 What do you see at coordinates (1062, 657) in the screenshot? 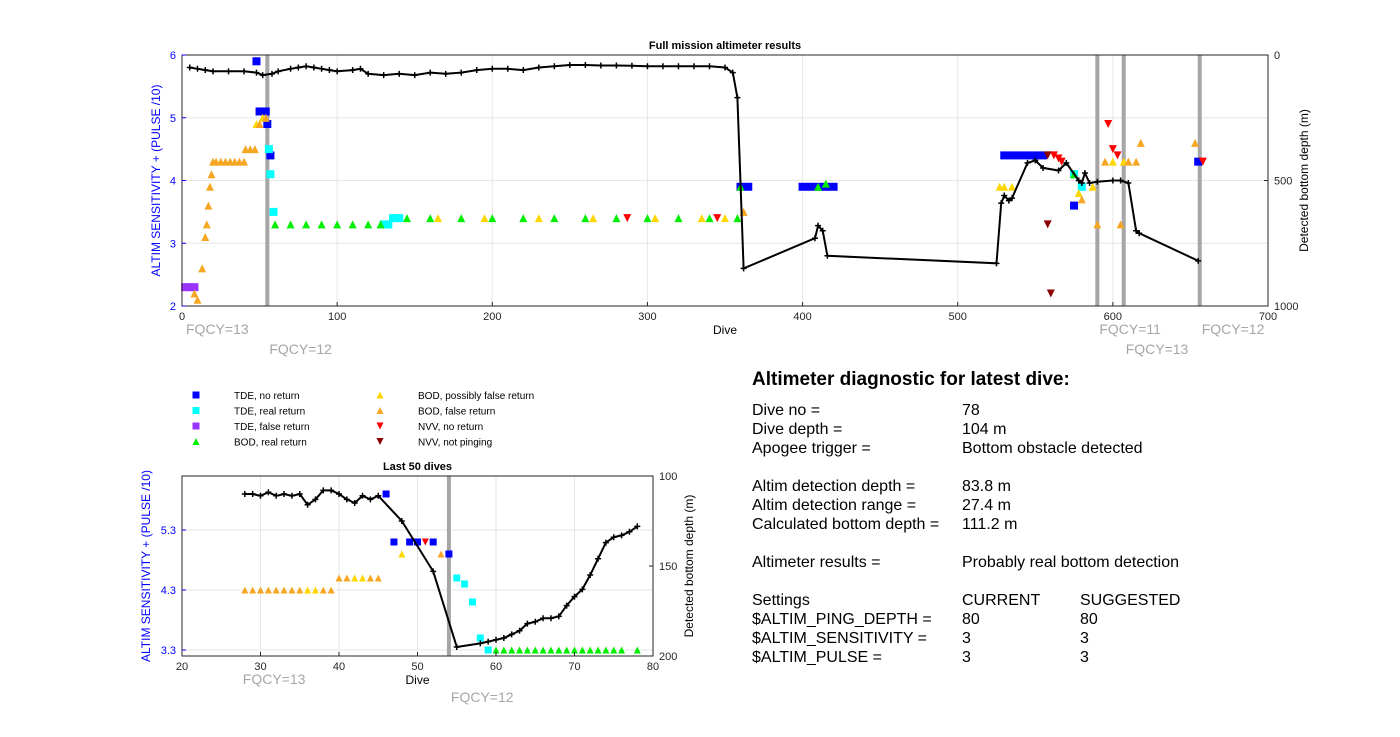
I see `pulse-row: $ALTIM_PULSE = 3 3` at bounding box center [1062, 657].